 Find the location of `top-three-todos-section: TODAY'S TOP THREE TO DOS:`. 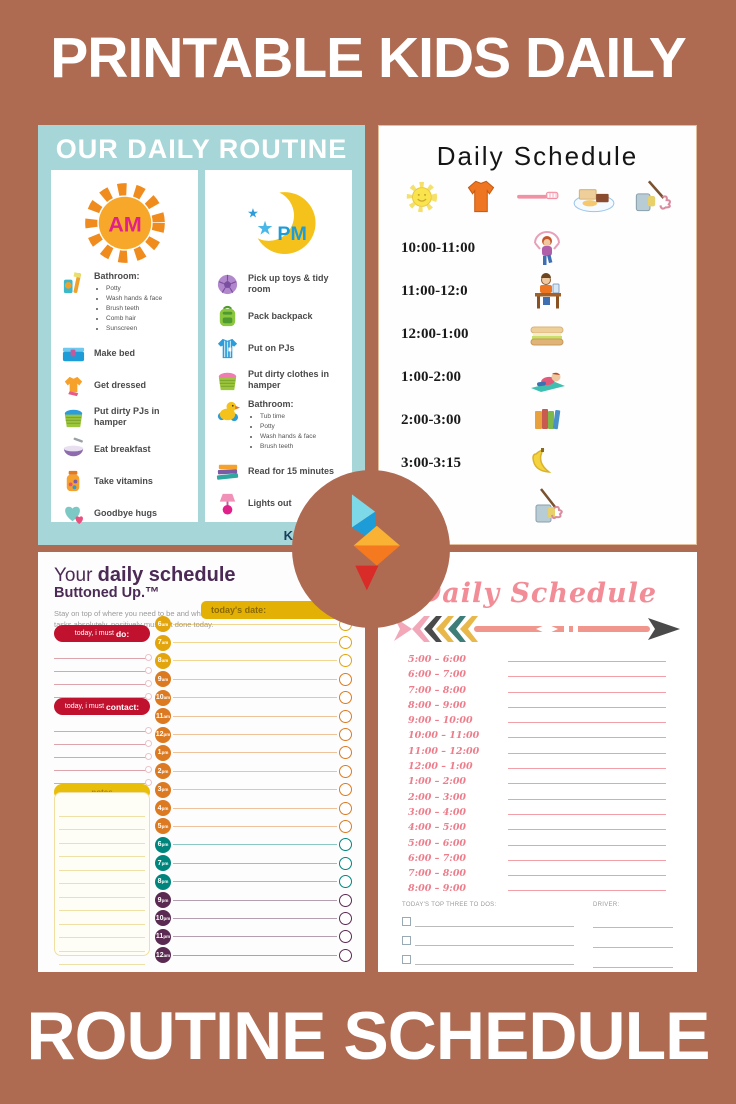

top-three-todos-section: TODAY'S TOP THREE TO DOS: is located at coordinates (488, 935).